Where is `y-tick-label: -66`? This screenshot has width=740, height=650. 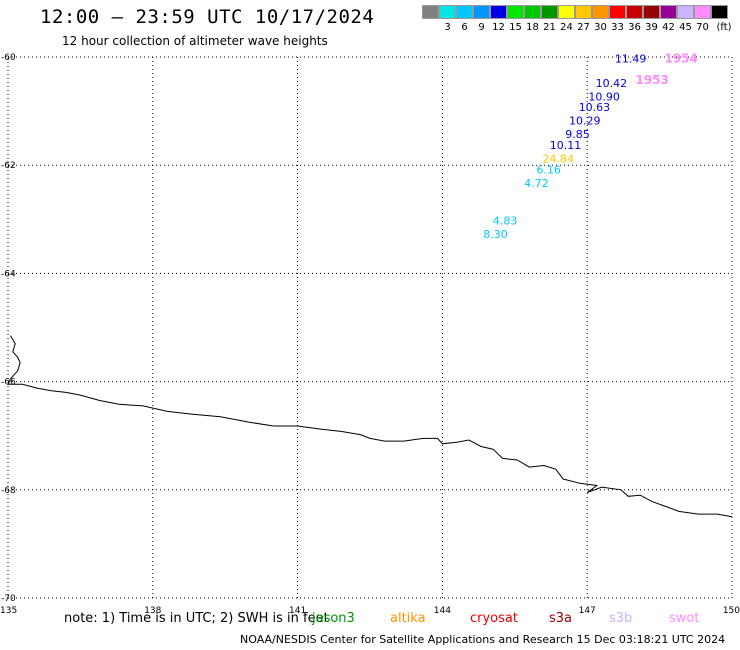
y-tick-label: -66 is located at coordinates (8, 383).